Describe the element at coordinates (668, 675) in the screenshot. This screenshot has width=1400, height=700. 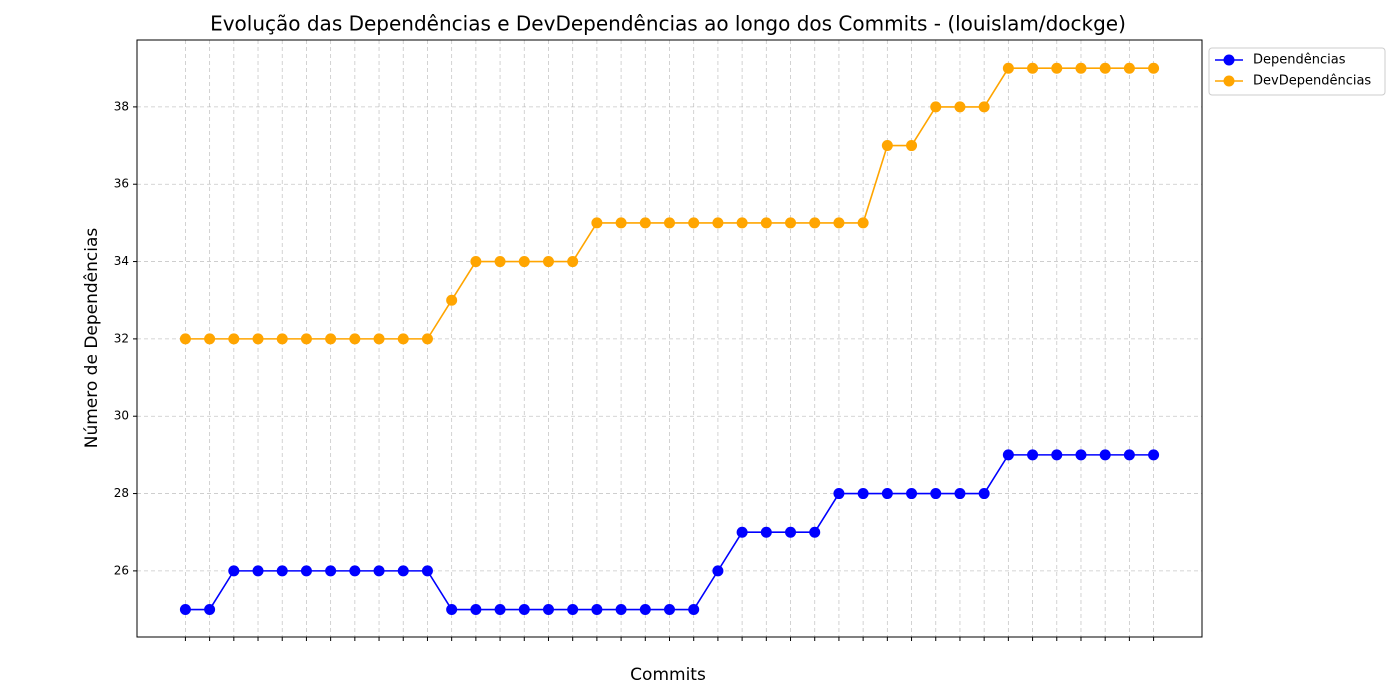
I see `x-axis-label: Commits` at that location.